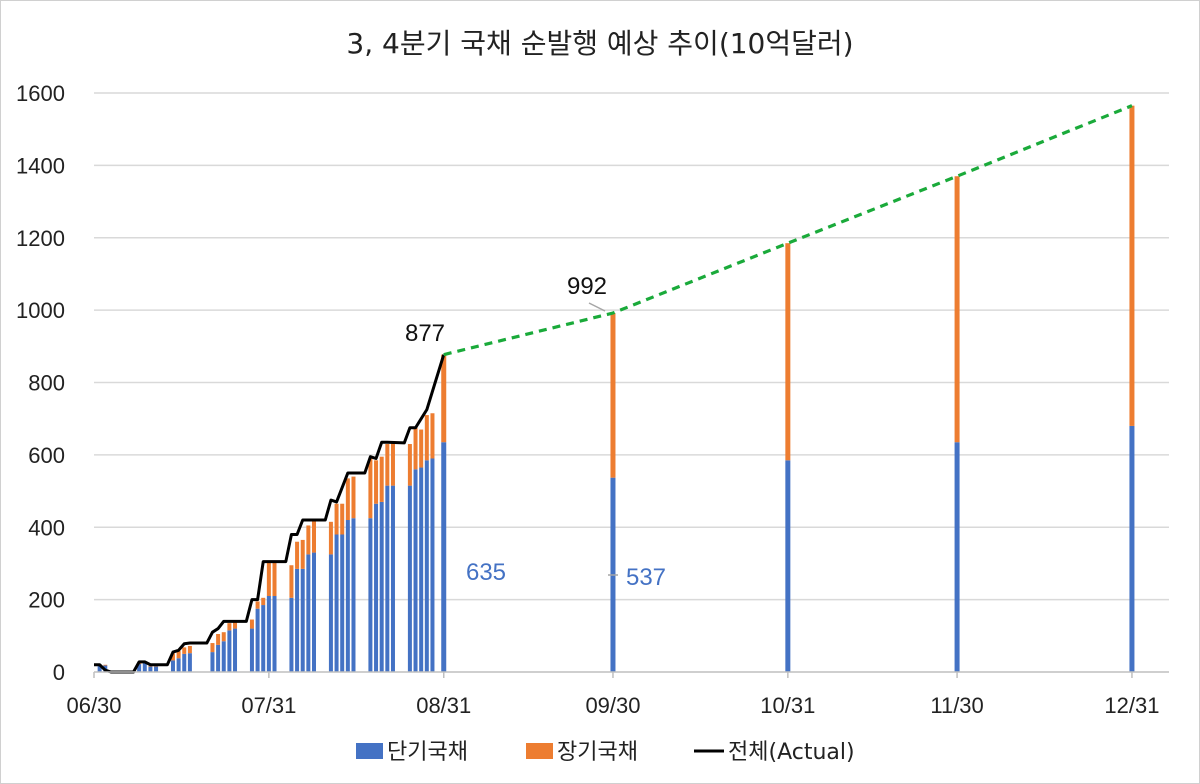  I want to click on legend: 단기국채 장기국채 전체(Actual), so click(605, 752).